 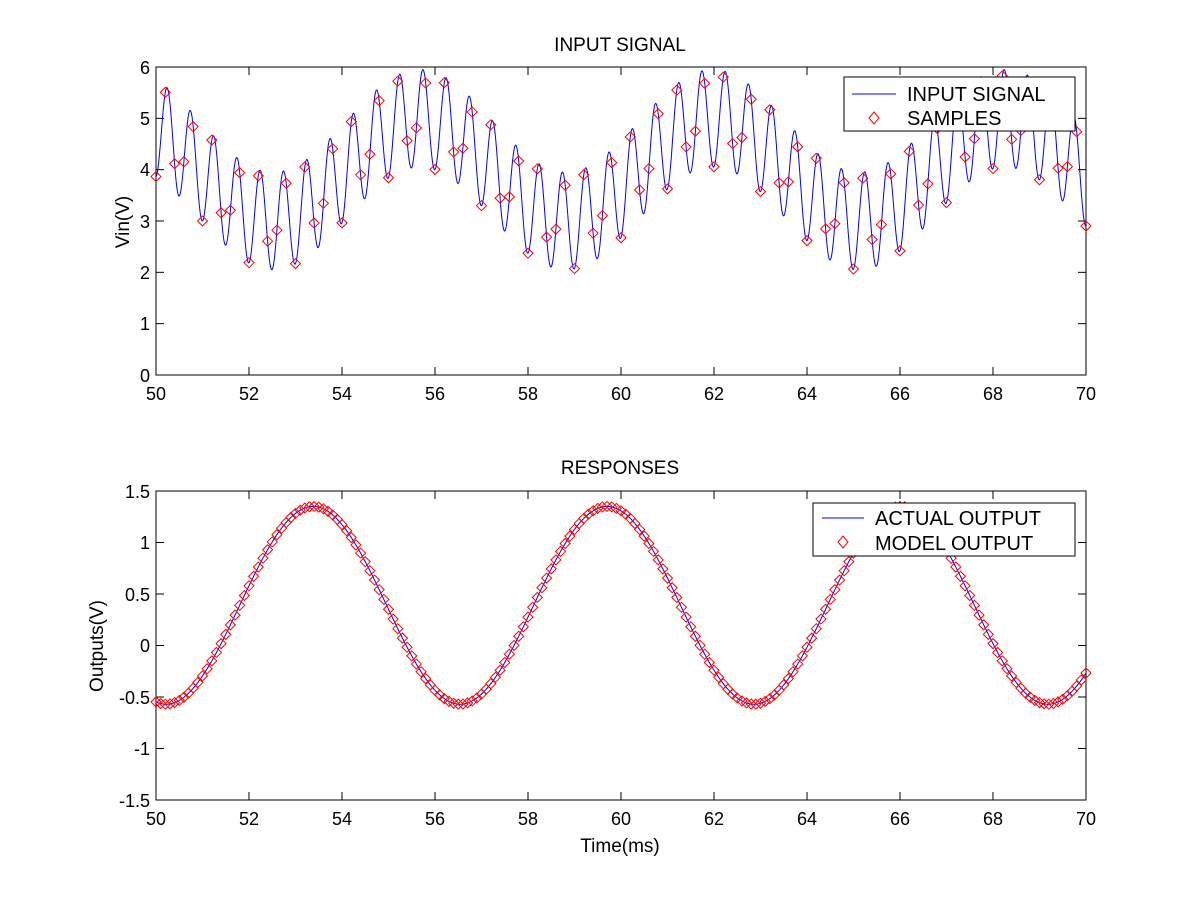 What do you see at coordinates (944, 529) in the screenshot?
I see `legend: ACTUAL OUTPUT MODEL OUTPUT` at bounding box center [944, 529].